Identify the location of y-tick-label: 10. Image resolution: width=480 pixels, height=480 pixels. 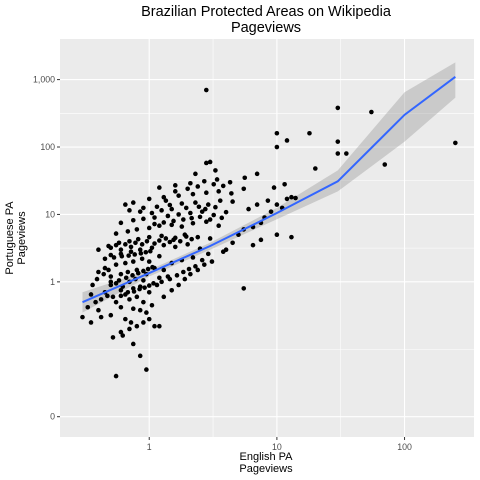
(50, 214).